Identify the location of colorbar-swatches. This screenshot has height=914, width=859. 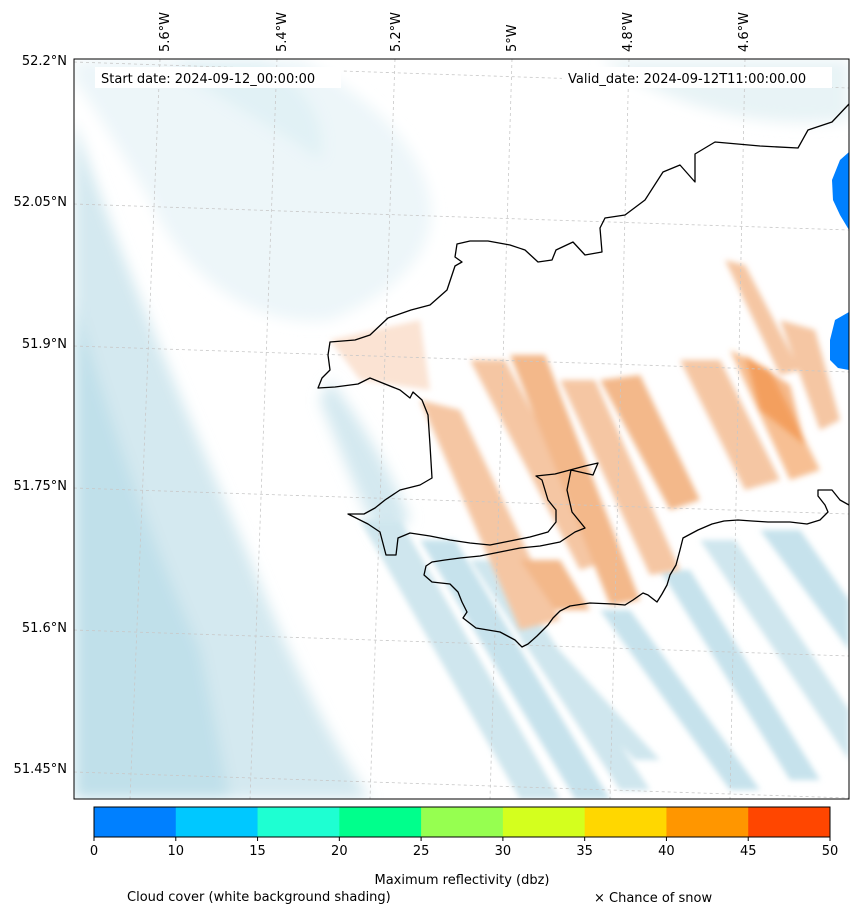
(462, 822).